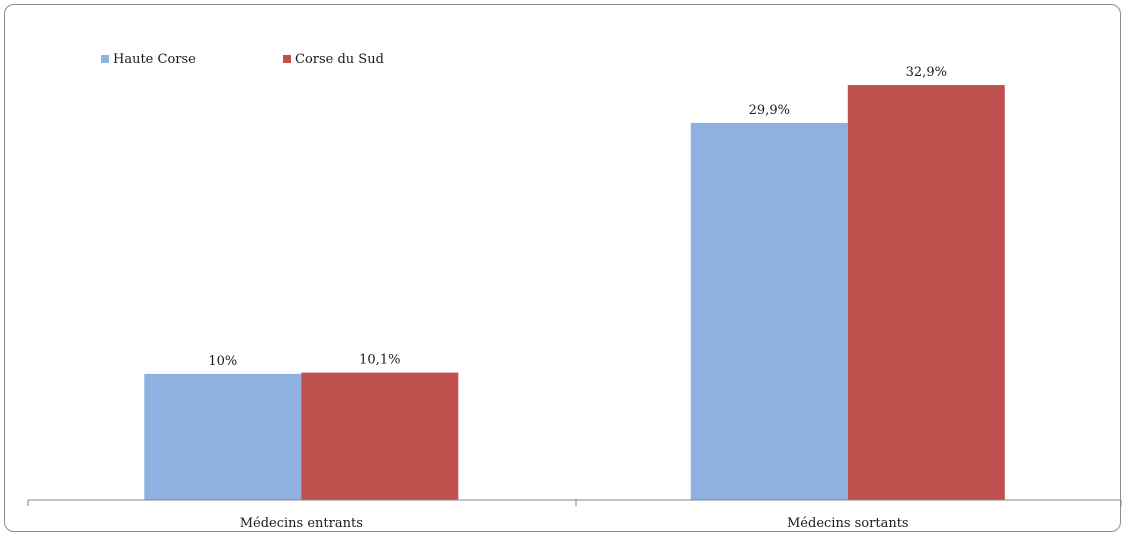 Image resolution: width=1127 pixels, height=538 pixels. What do you see at coordinates (380, 436) in the screenshot?
I see `bar-corse-du-sud-medecins-entrants` at bounding box center [380, 436].